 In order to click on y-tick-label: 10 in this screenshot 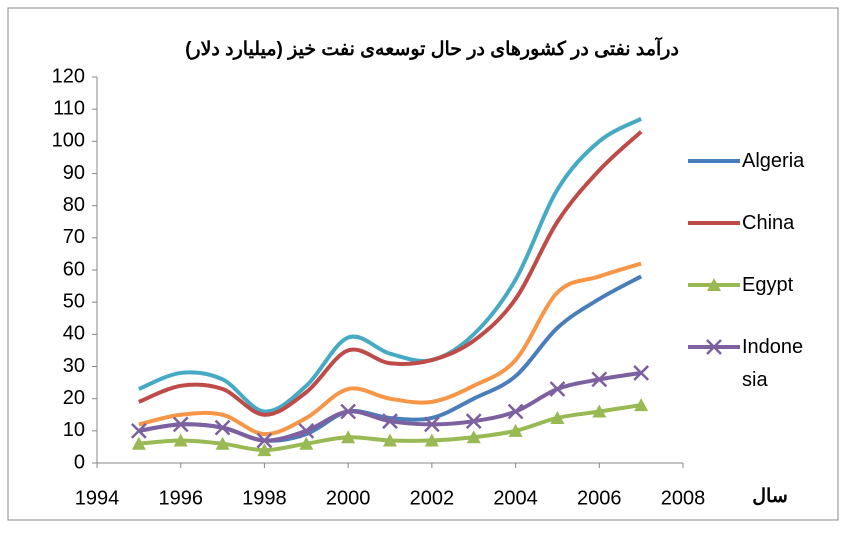, I will do `click(74, 430)`.